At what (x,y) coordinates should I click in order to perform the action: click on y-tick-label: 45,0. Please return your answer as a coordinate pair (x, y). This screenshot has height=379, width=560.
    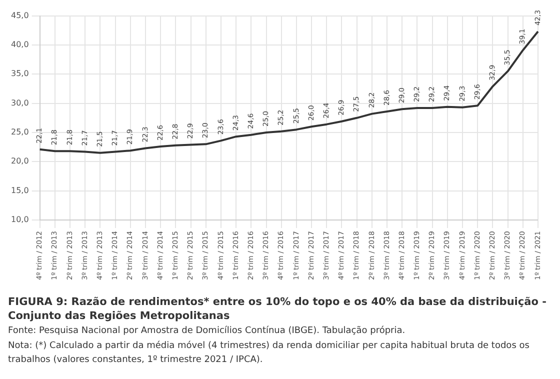
    Looking at the image, I should click on (20, 15).